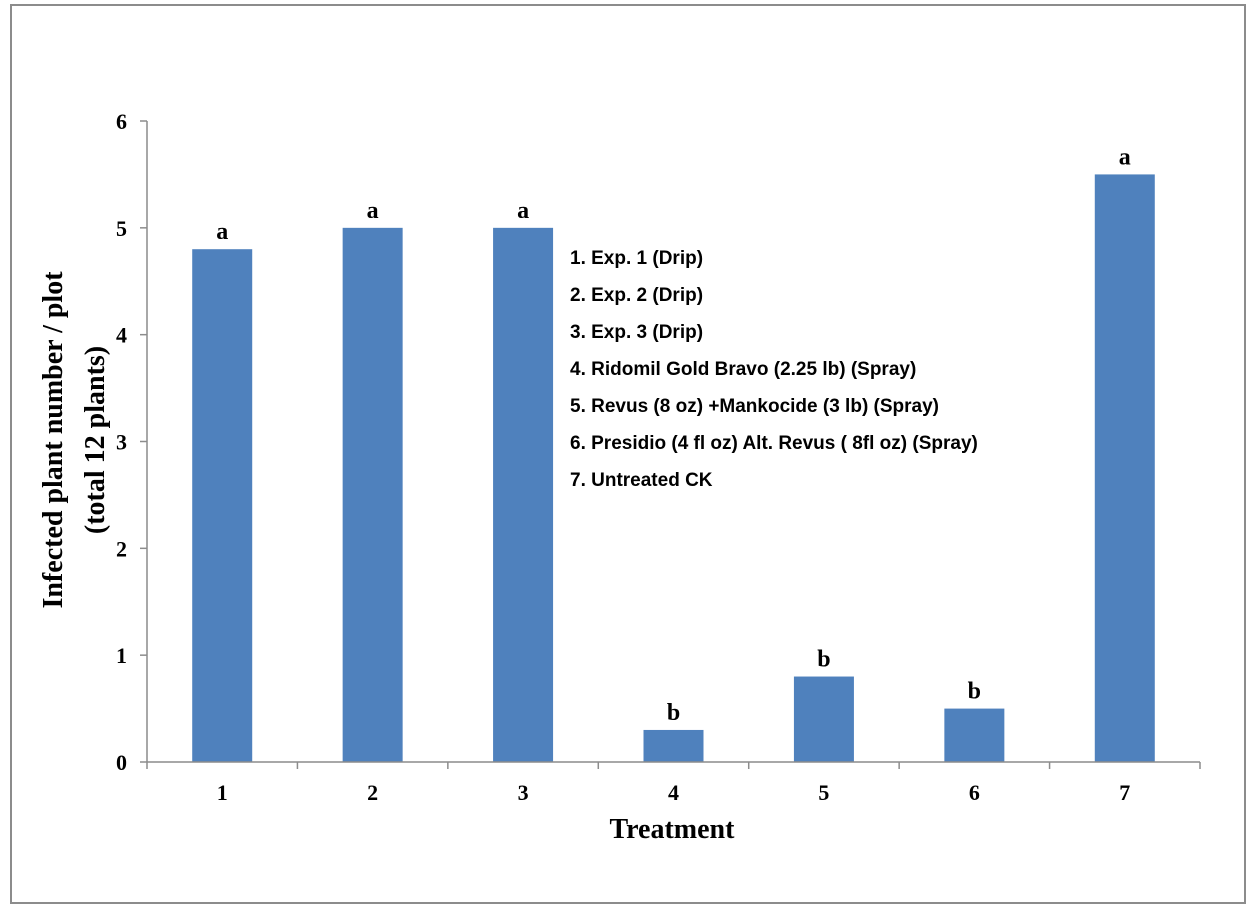 The width and height of the screenshot is (1254, 904). Describe the element at coordinates (121, 442) in the screenshot. I see `y-tick-label: 3` at that location.